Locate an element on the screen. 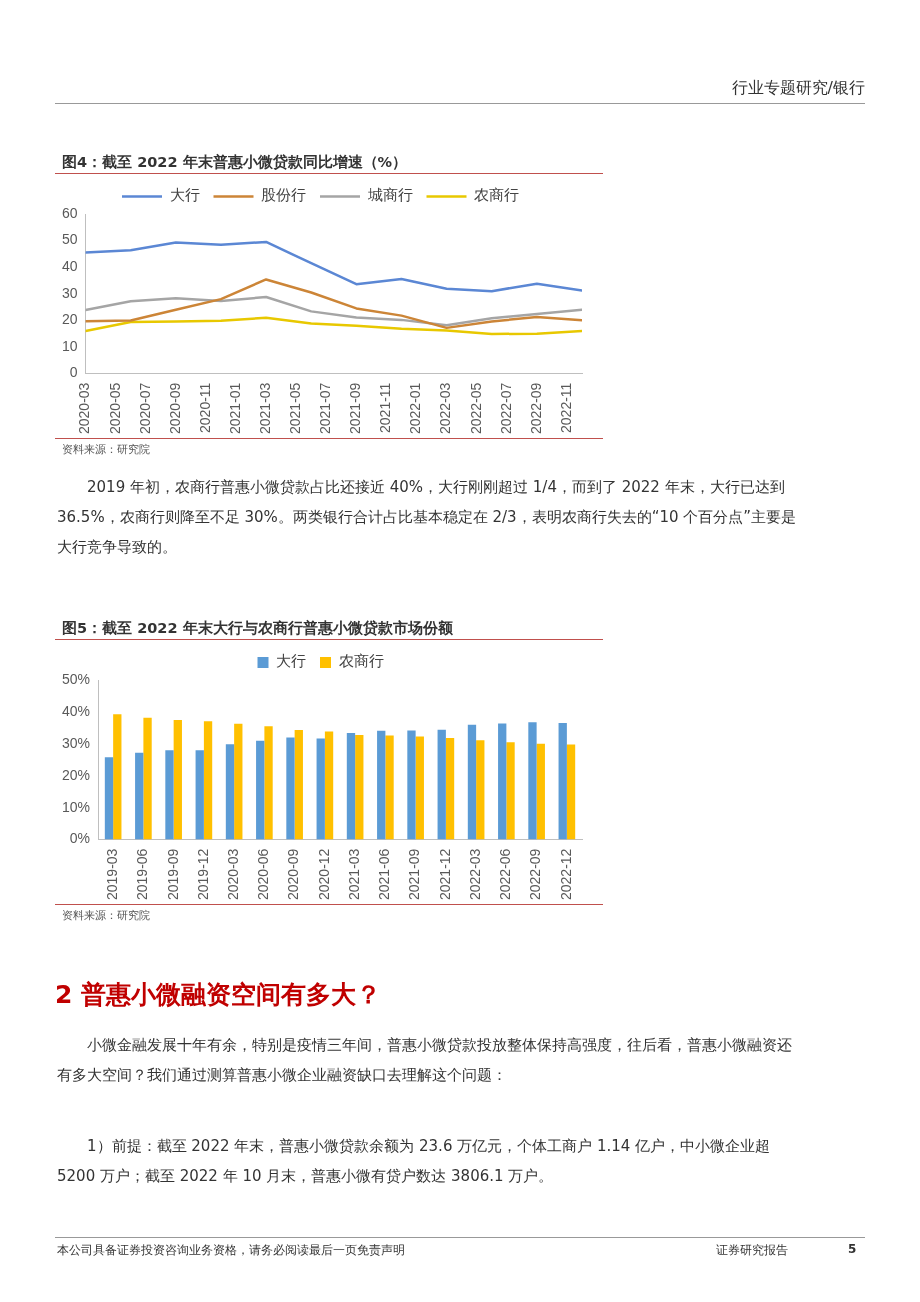  x-tick-label: 2020-07 is located at coordinates (144, 408).